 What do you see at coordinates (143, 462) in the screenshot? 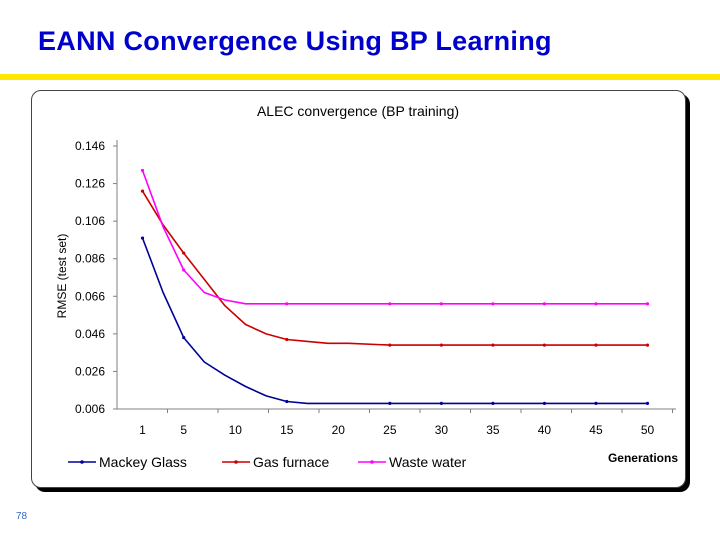
I see `legend-label-mackey-glass: Mackey Glass` at bounding box center [143, 462].